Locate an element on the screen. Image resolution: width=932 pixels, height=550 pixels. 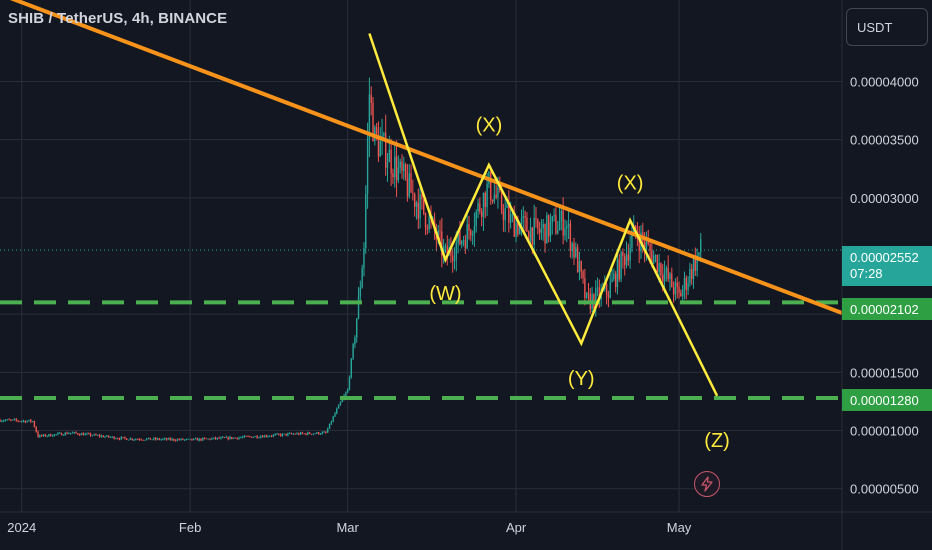
level-tag-upper: 0.00002102 is located at coordinates (887, 309).